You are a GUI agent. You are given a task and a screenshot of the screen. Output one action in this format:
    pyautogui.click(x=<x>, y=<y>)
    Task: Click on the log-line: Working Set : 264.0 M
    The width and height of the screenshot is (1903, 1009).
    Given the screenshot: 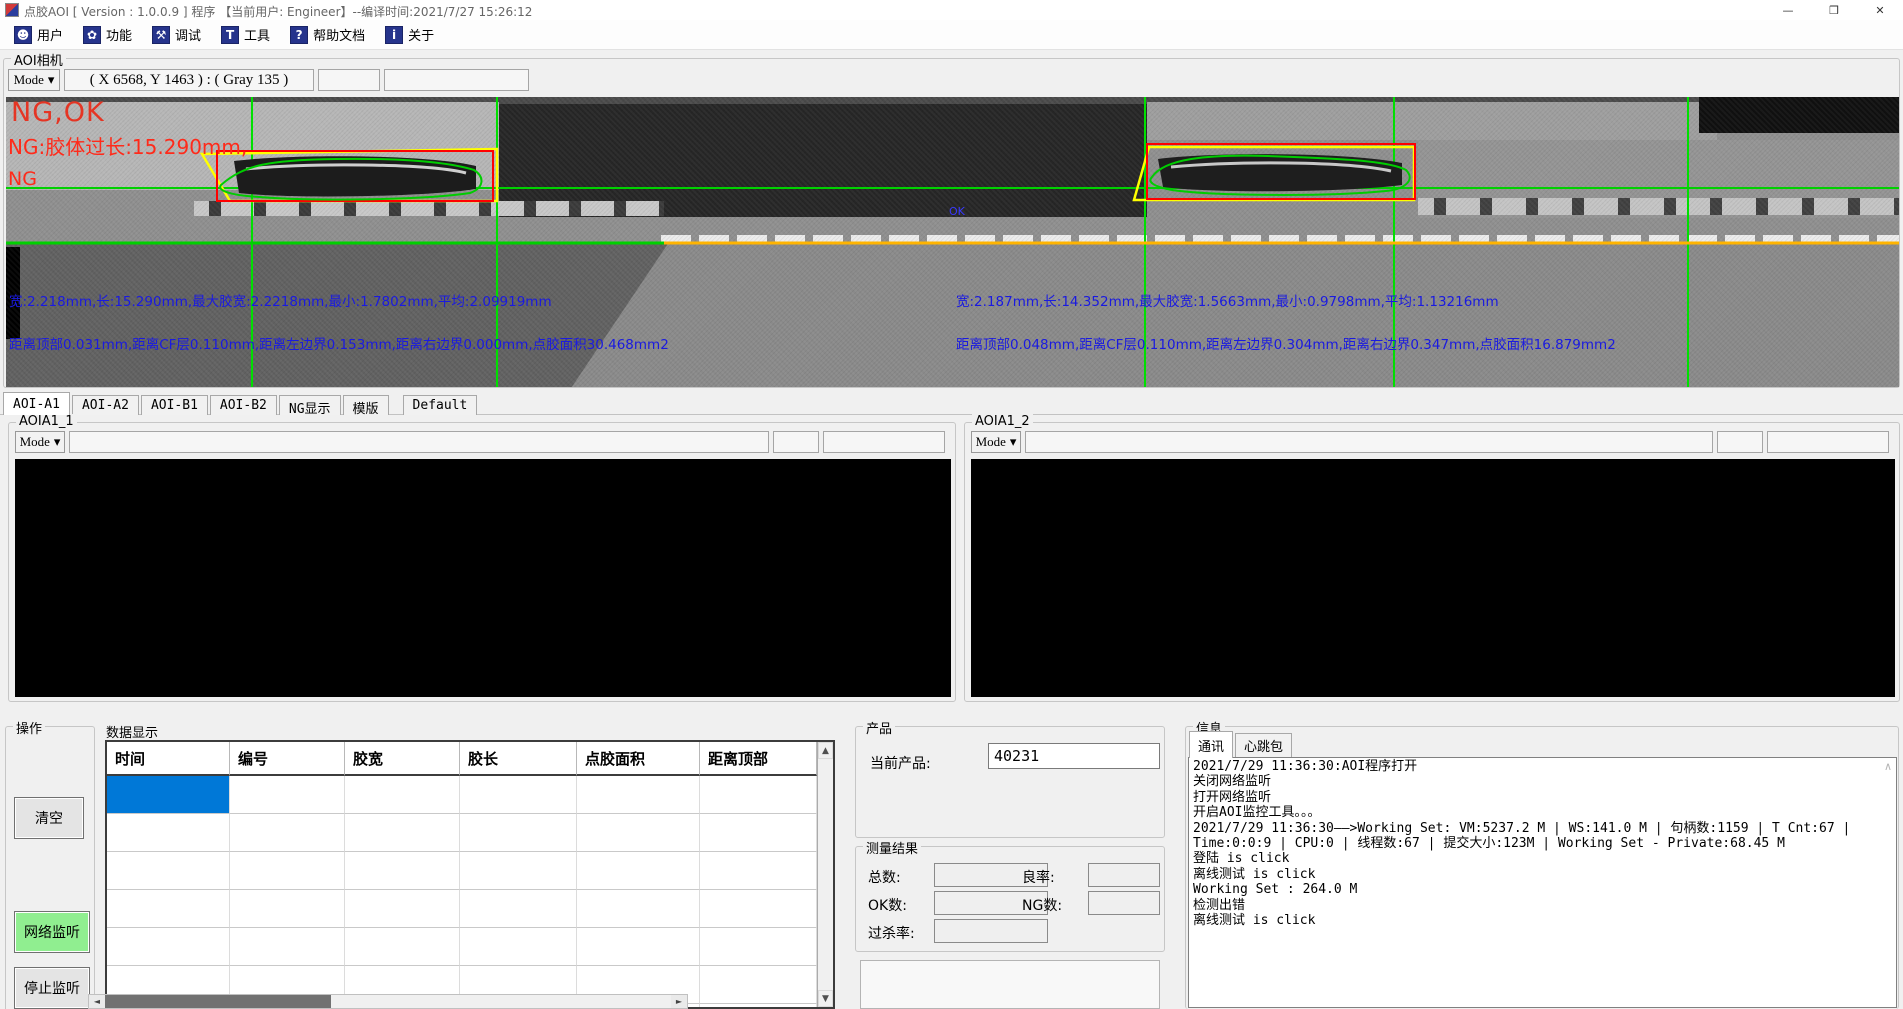 What is the action you would take?
    pyautogui.click(x=1275, y=890)
    